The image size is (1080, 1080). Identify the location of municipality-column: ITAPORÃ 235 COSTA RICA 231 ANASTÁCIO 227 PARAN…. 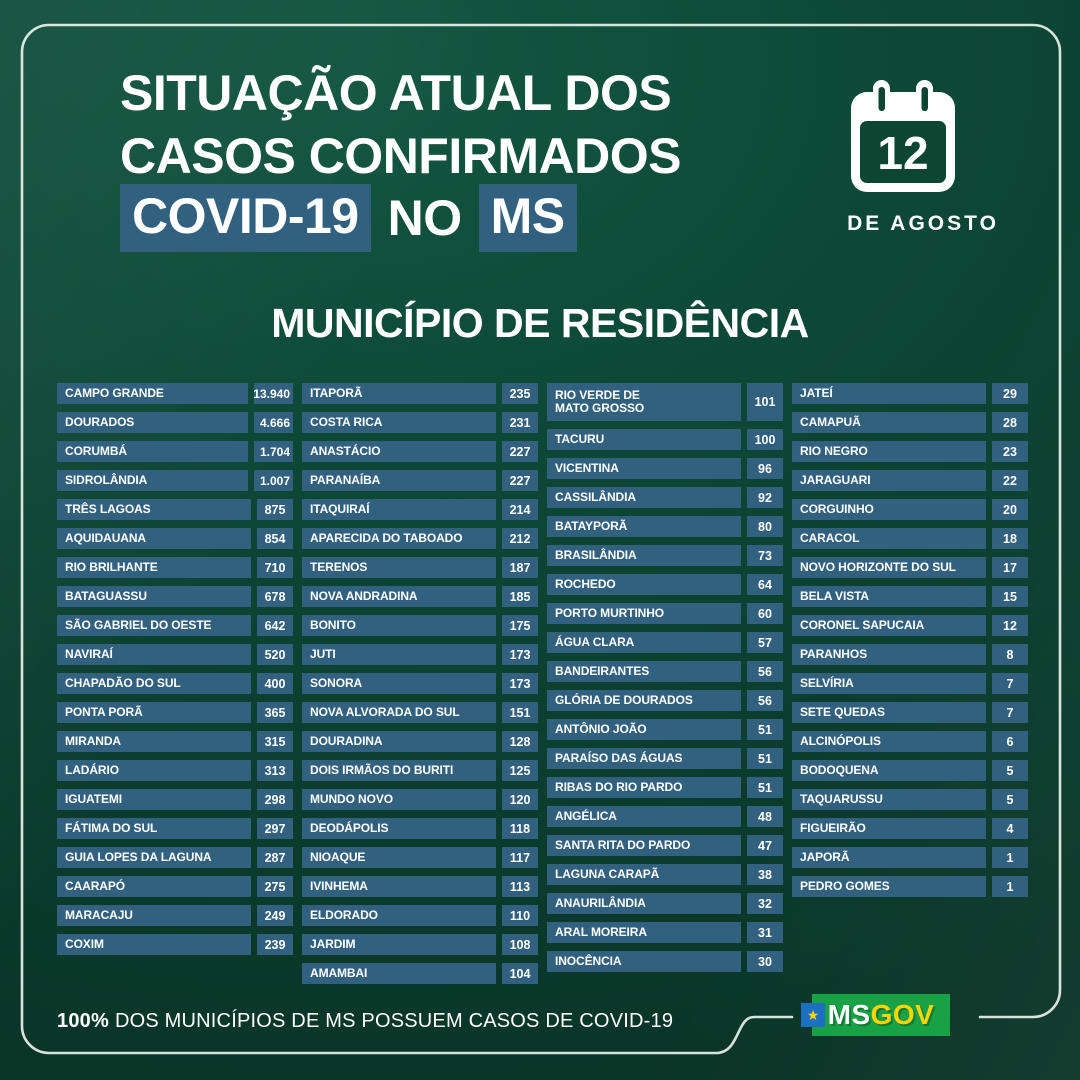
(420, 683).